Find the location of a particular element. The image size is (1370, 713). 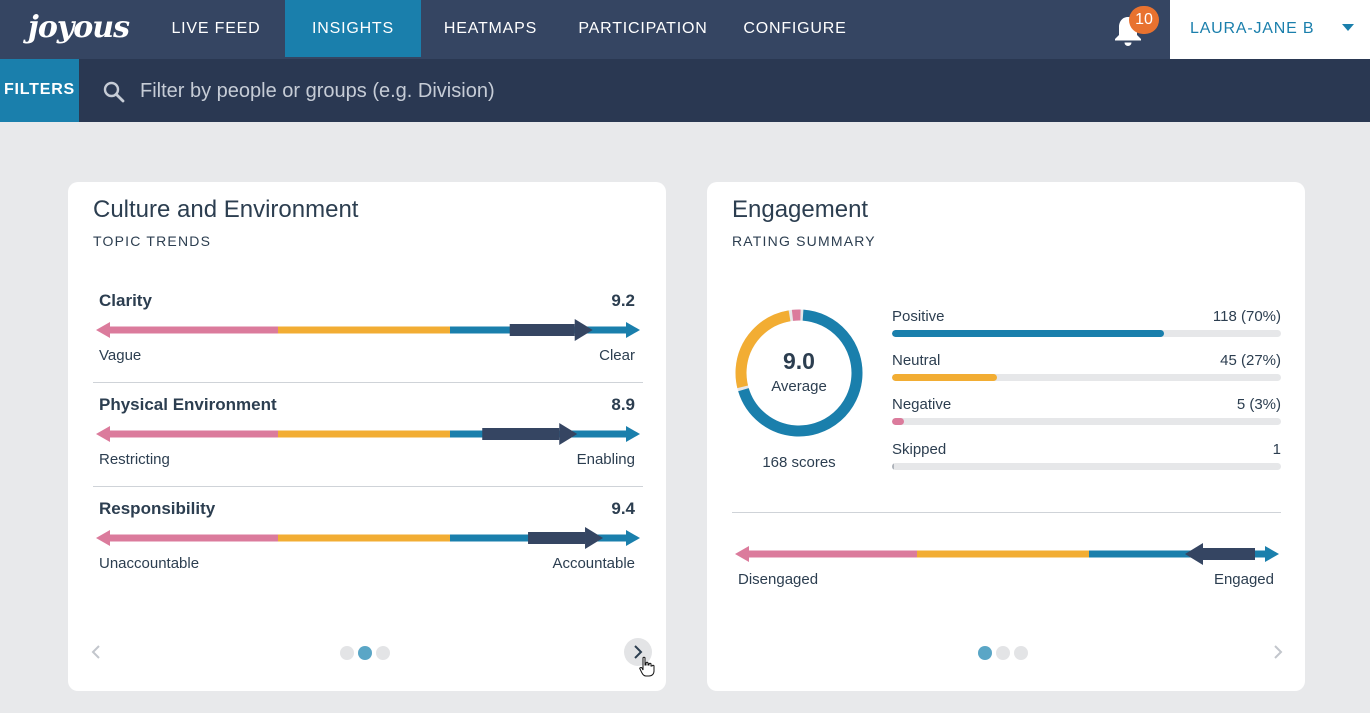

topic-low-label: Restricting is located at coordinates (134, 459).